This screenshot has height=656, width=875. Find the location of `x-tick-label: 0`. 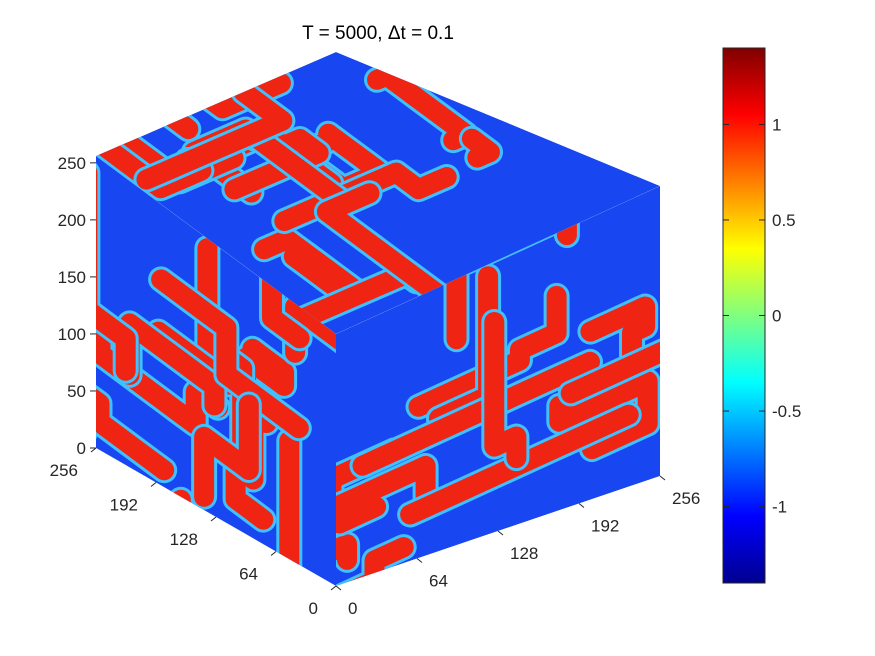

x-tick-label: 0 is located at coordinates (352, 608).